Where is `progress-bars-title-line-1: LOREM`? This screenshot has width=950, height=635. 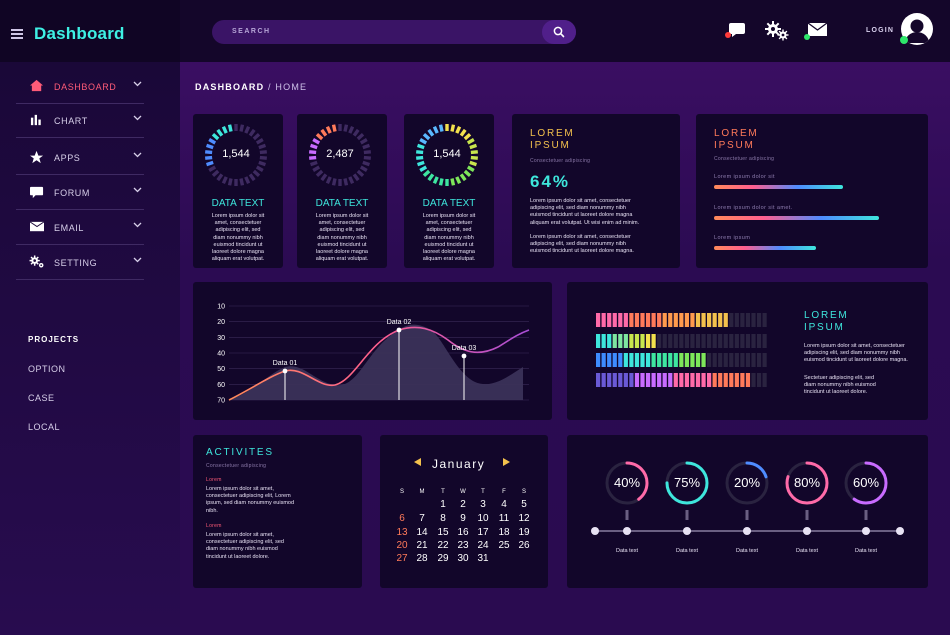 progress-bars-title-line-1: LOREM is located at coordinates (736, 133).